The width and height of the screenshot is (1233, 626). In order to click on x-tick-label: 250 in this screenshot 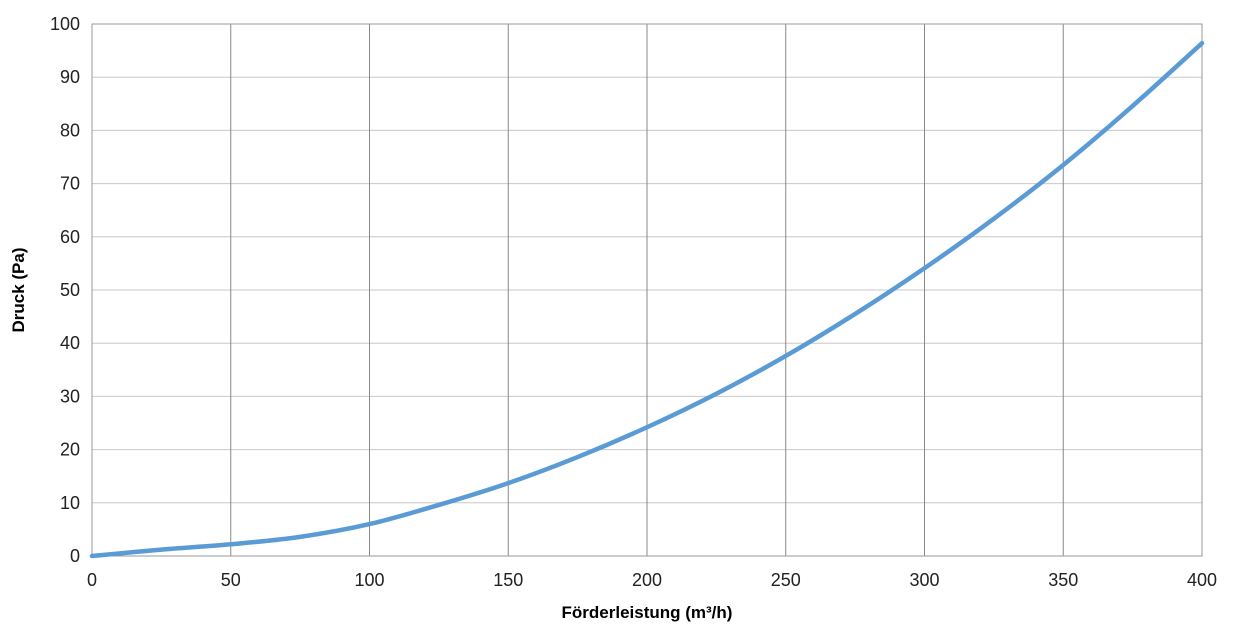, I will do `click(786, 580)`.